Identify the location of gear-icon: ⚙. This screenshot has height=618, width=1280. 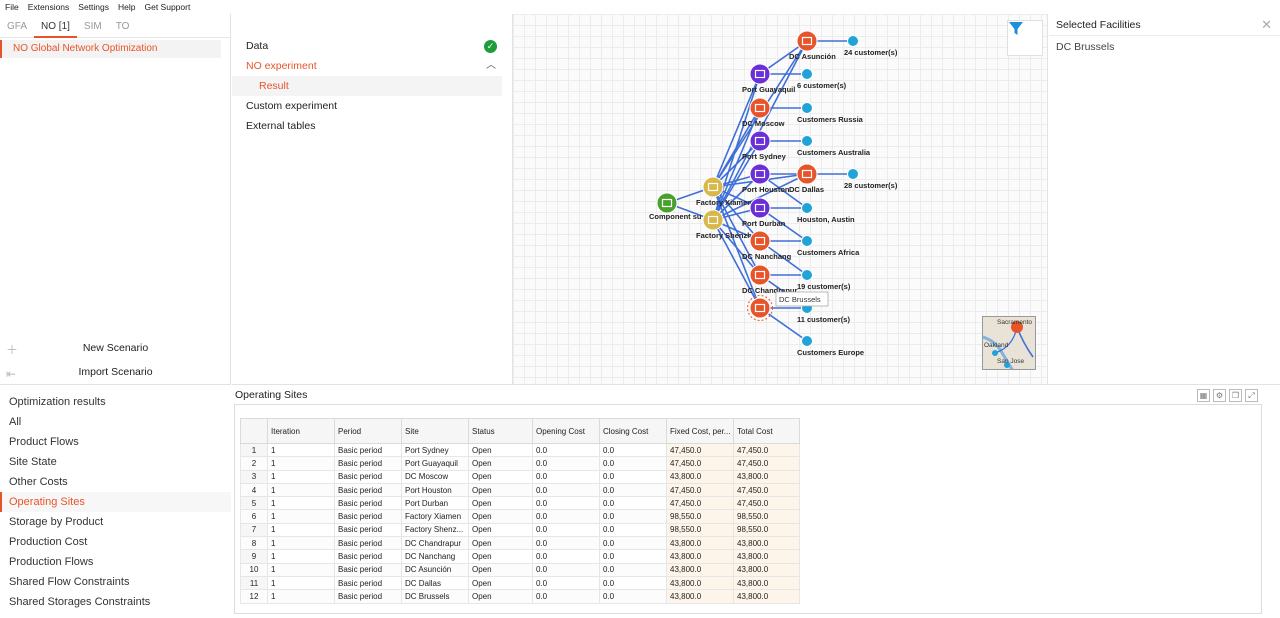
(1219, 395).